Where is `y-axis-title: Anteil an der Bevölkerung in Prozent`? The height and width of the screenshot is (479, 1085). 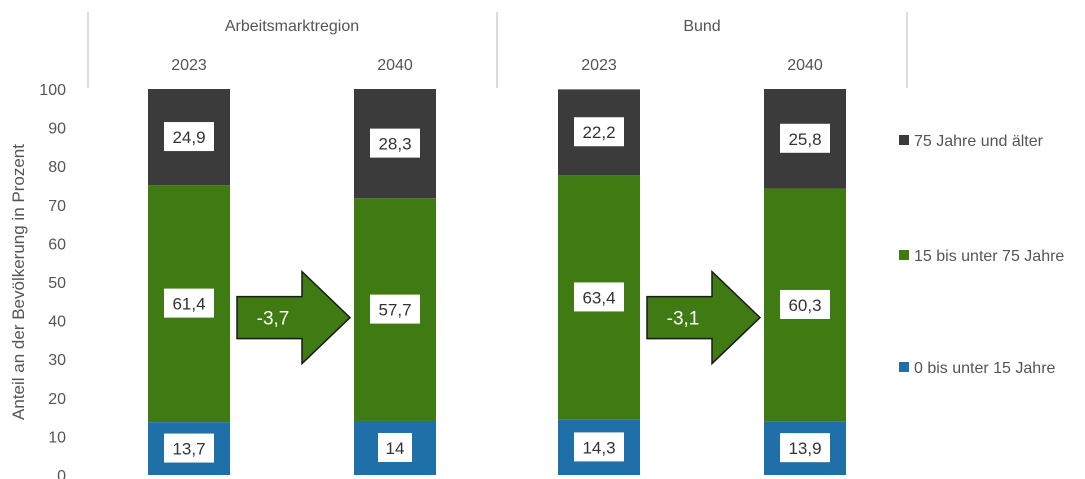
y-axis-title: Anteil an der Bevölkerung in Prozent is located at coordinates (18, 282).